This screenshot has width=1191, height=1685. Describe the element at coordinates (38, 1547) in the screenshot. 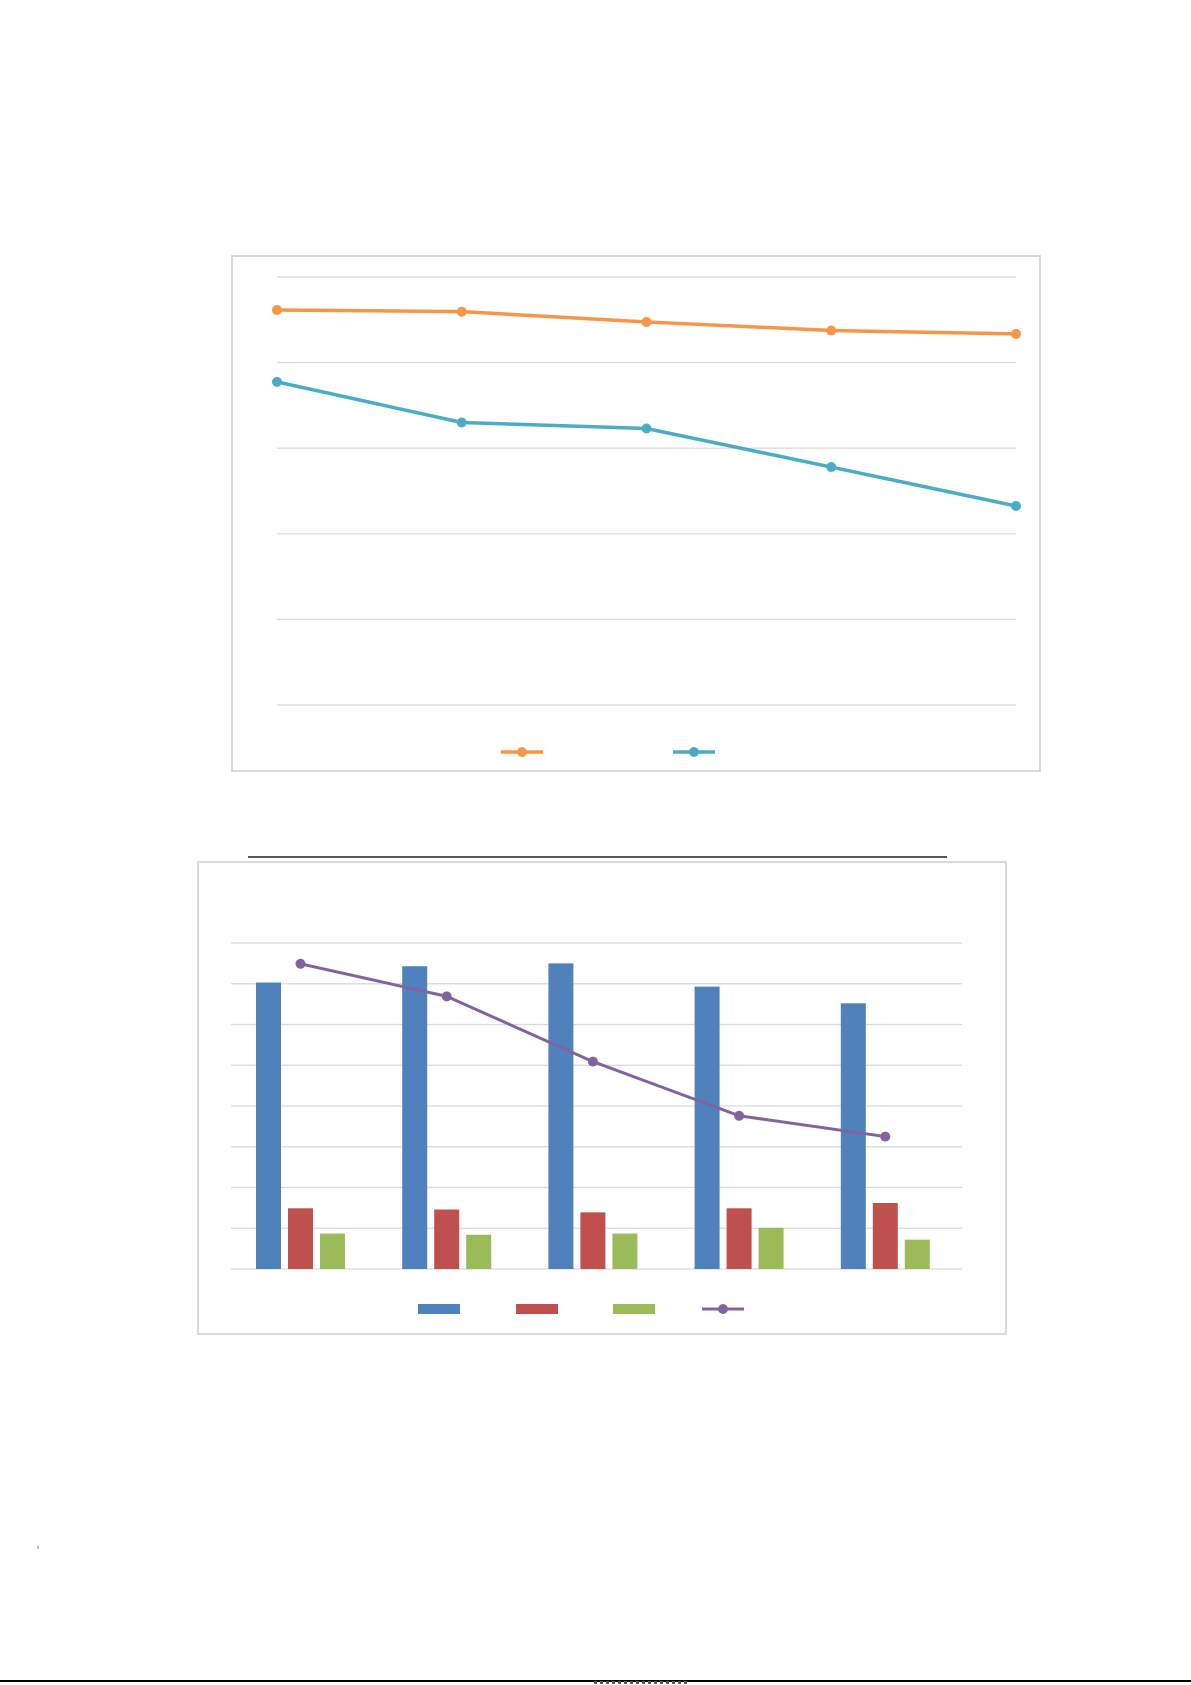

I see `edge-mark` at that location.